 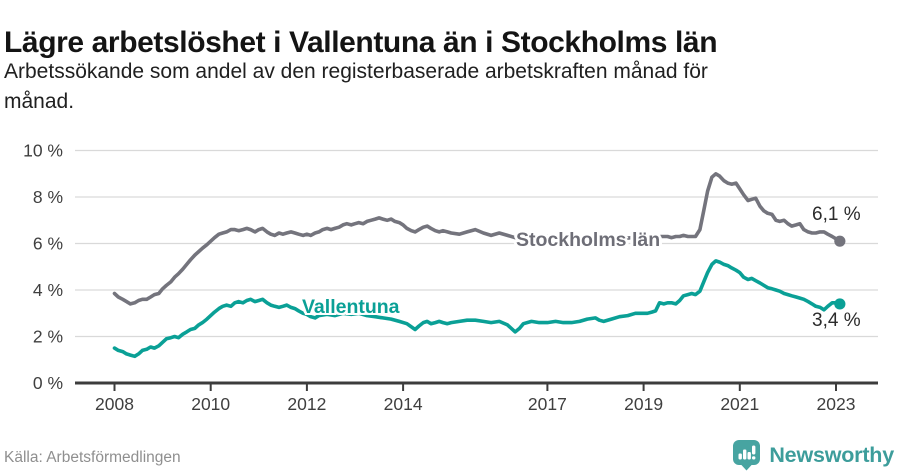 What do you see at coordinates (48, 197) in the screenshot?
I see `y-axis-label: 8 %` at bounding box center [48, 197].